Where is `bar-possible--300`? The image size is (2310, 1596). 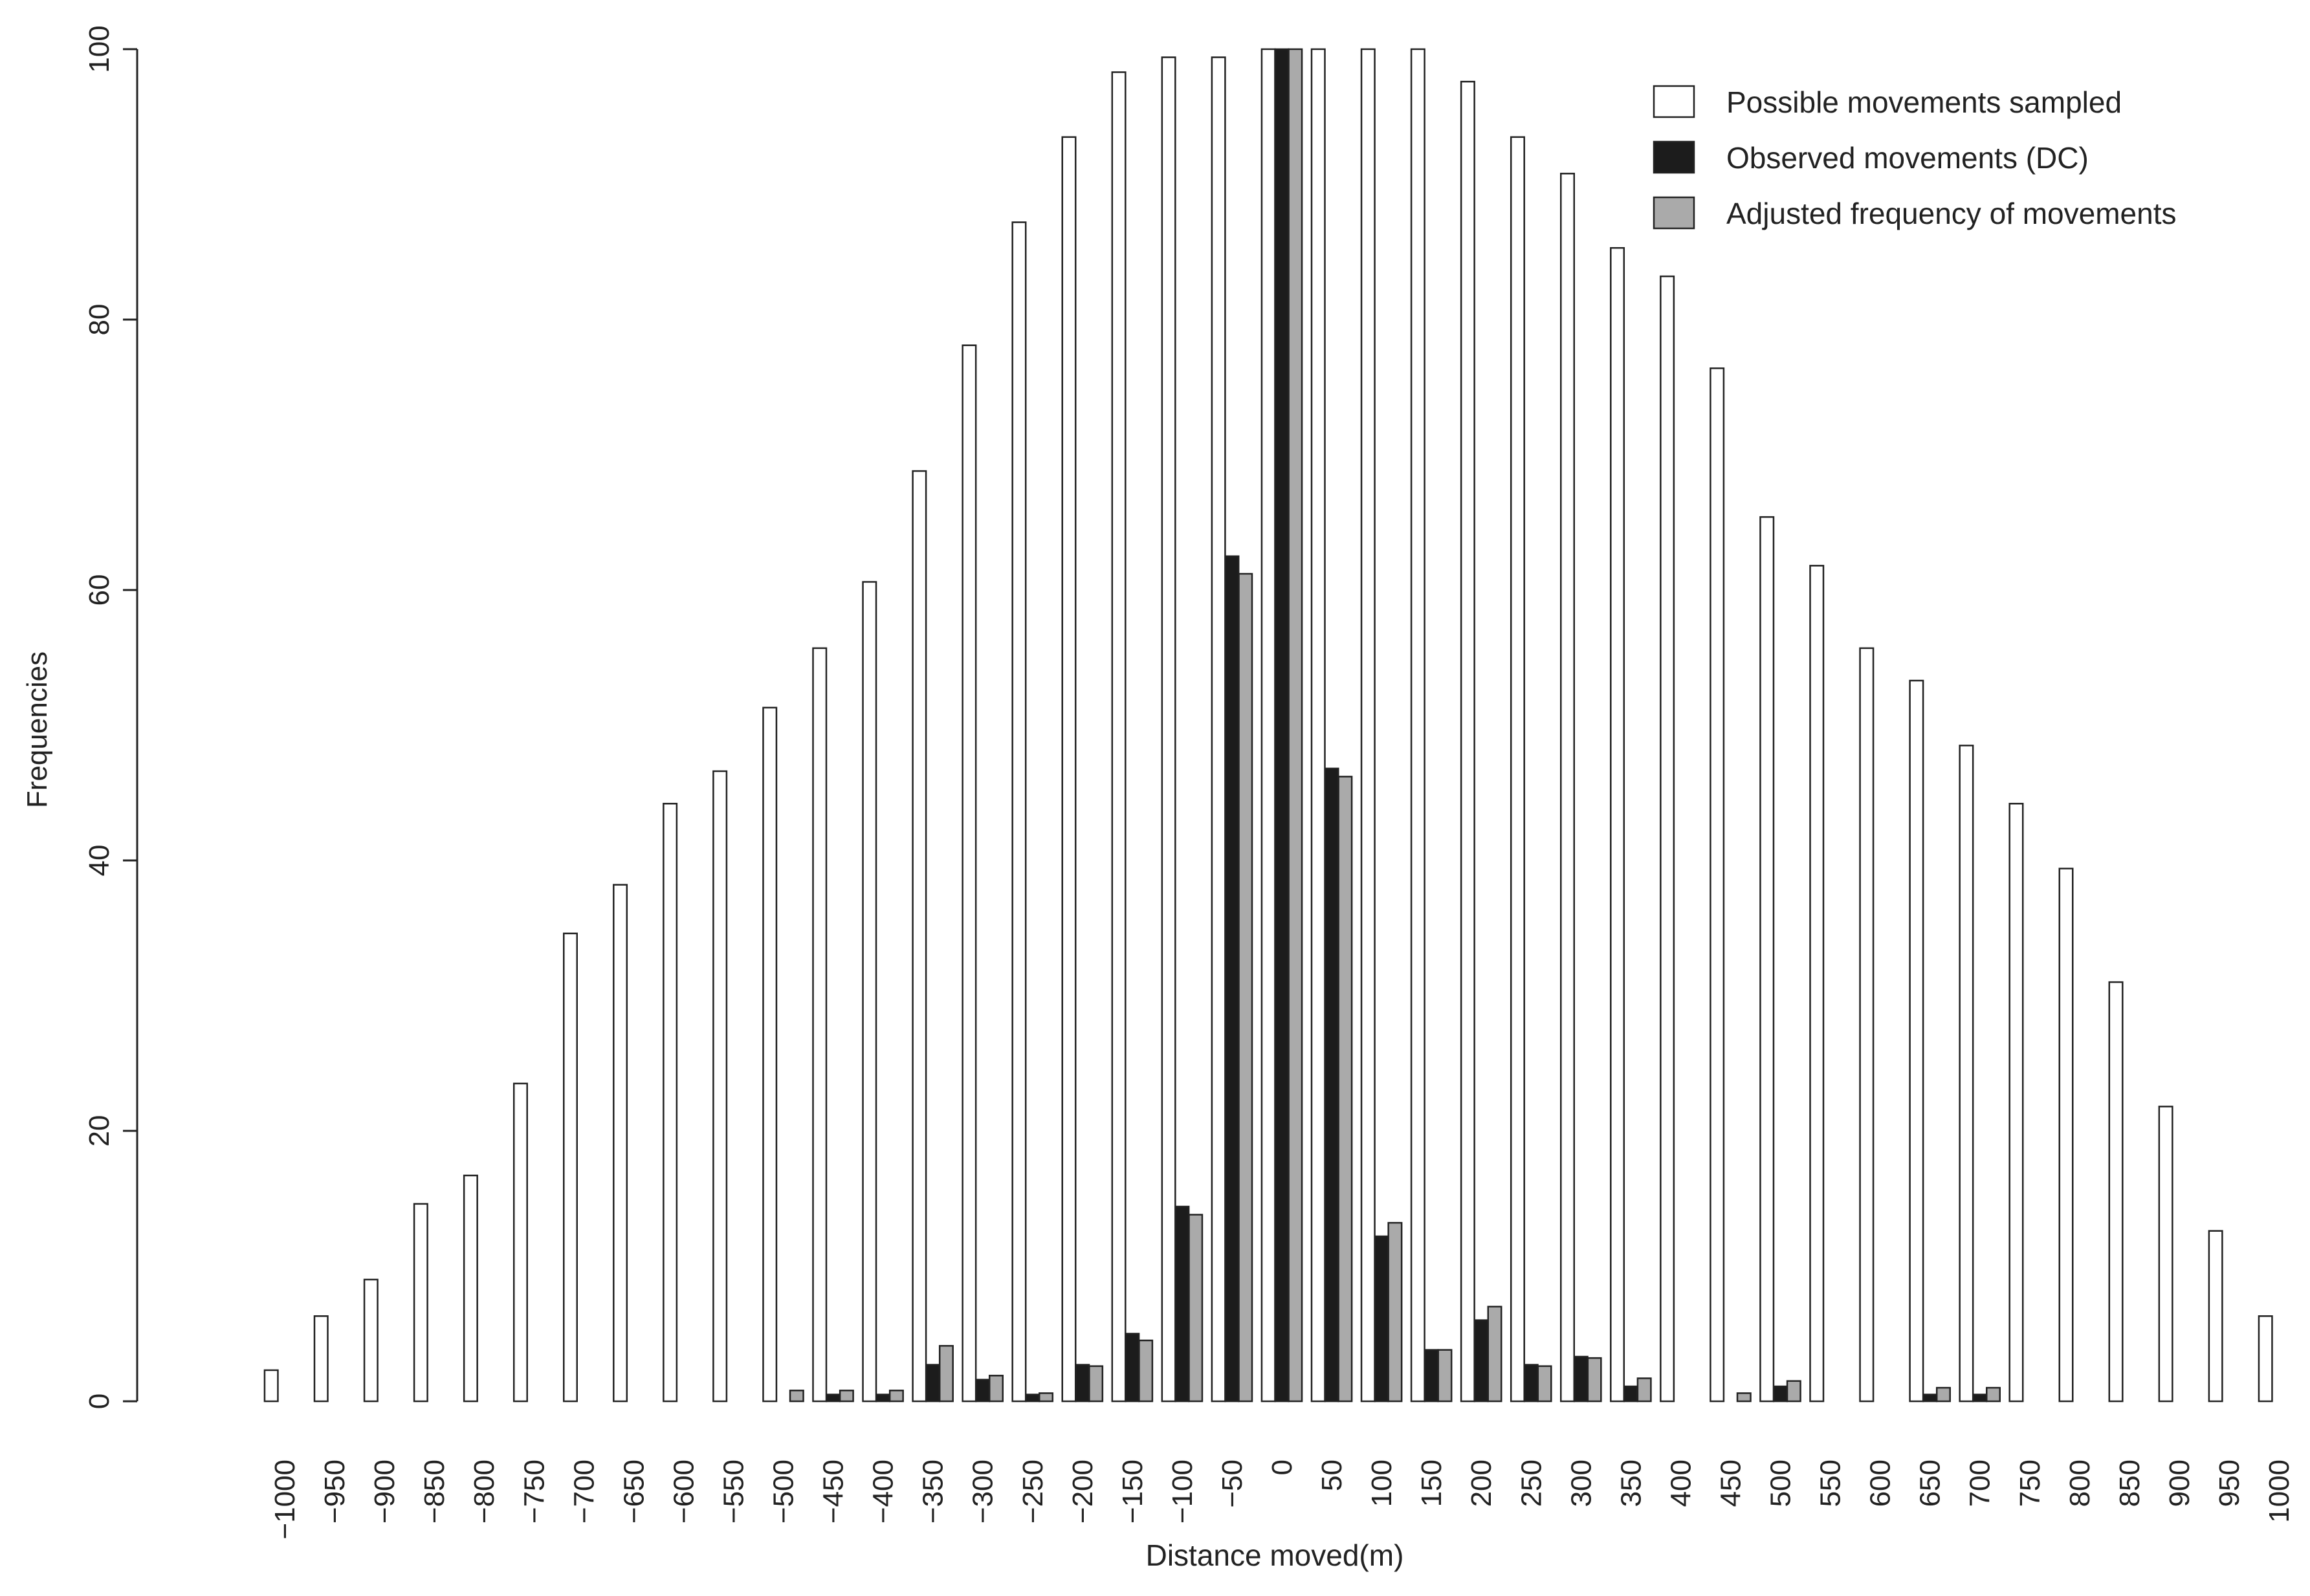 bar-possible--300 is located at coordinates (969, 873).